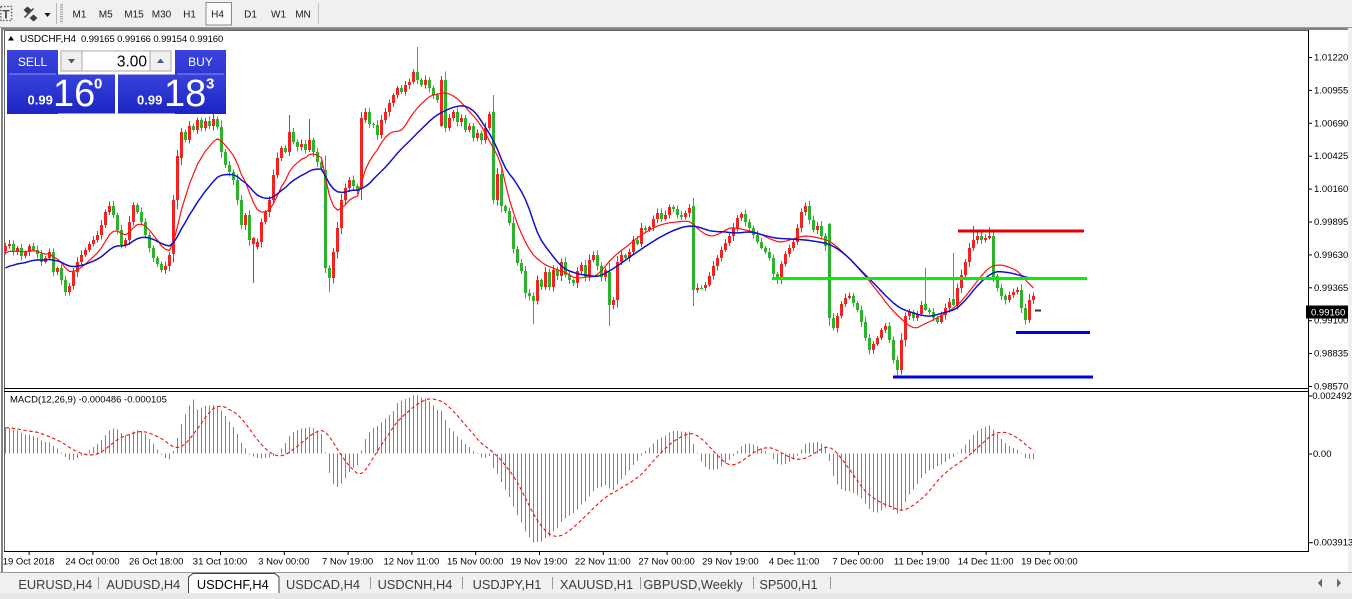 This screenshot has height=599, width=1352. Describe the element at coordinates (603, 562) in the screenshot. I see `svg-text: 22 Nov 11:00` at that location.